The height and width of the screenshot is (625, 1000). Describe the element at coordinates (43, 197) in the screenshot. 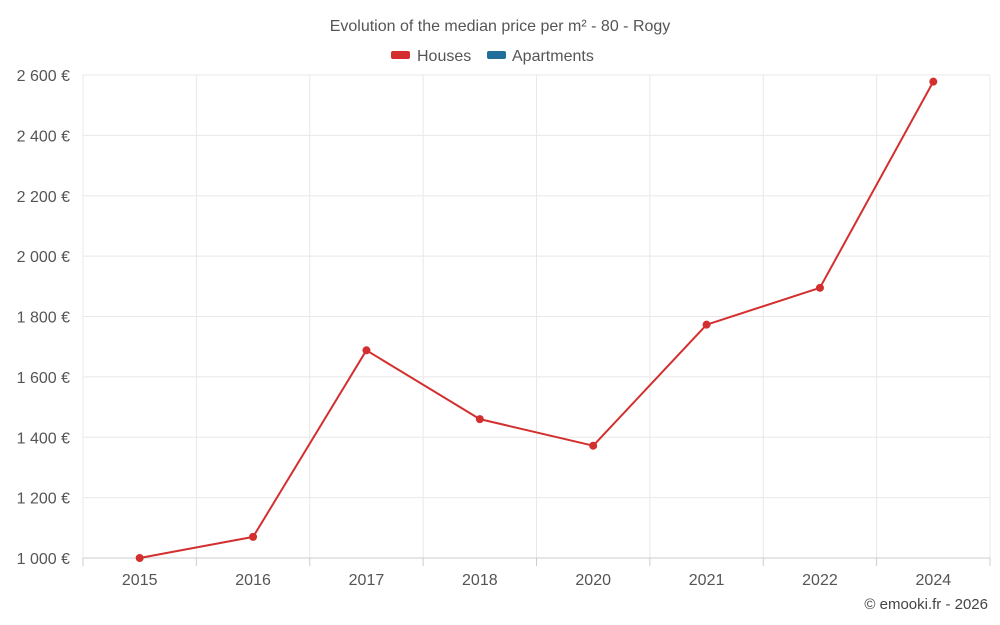

I see `y-tick-label: 2 200 €` at that location.